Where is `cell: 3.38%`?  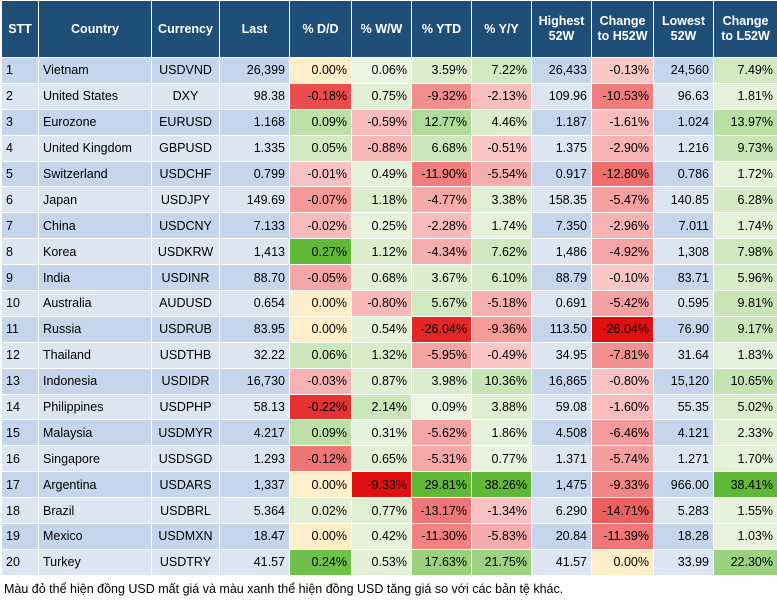
cell: 3.38% is located at coordinates (501, 200).